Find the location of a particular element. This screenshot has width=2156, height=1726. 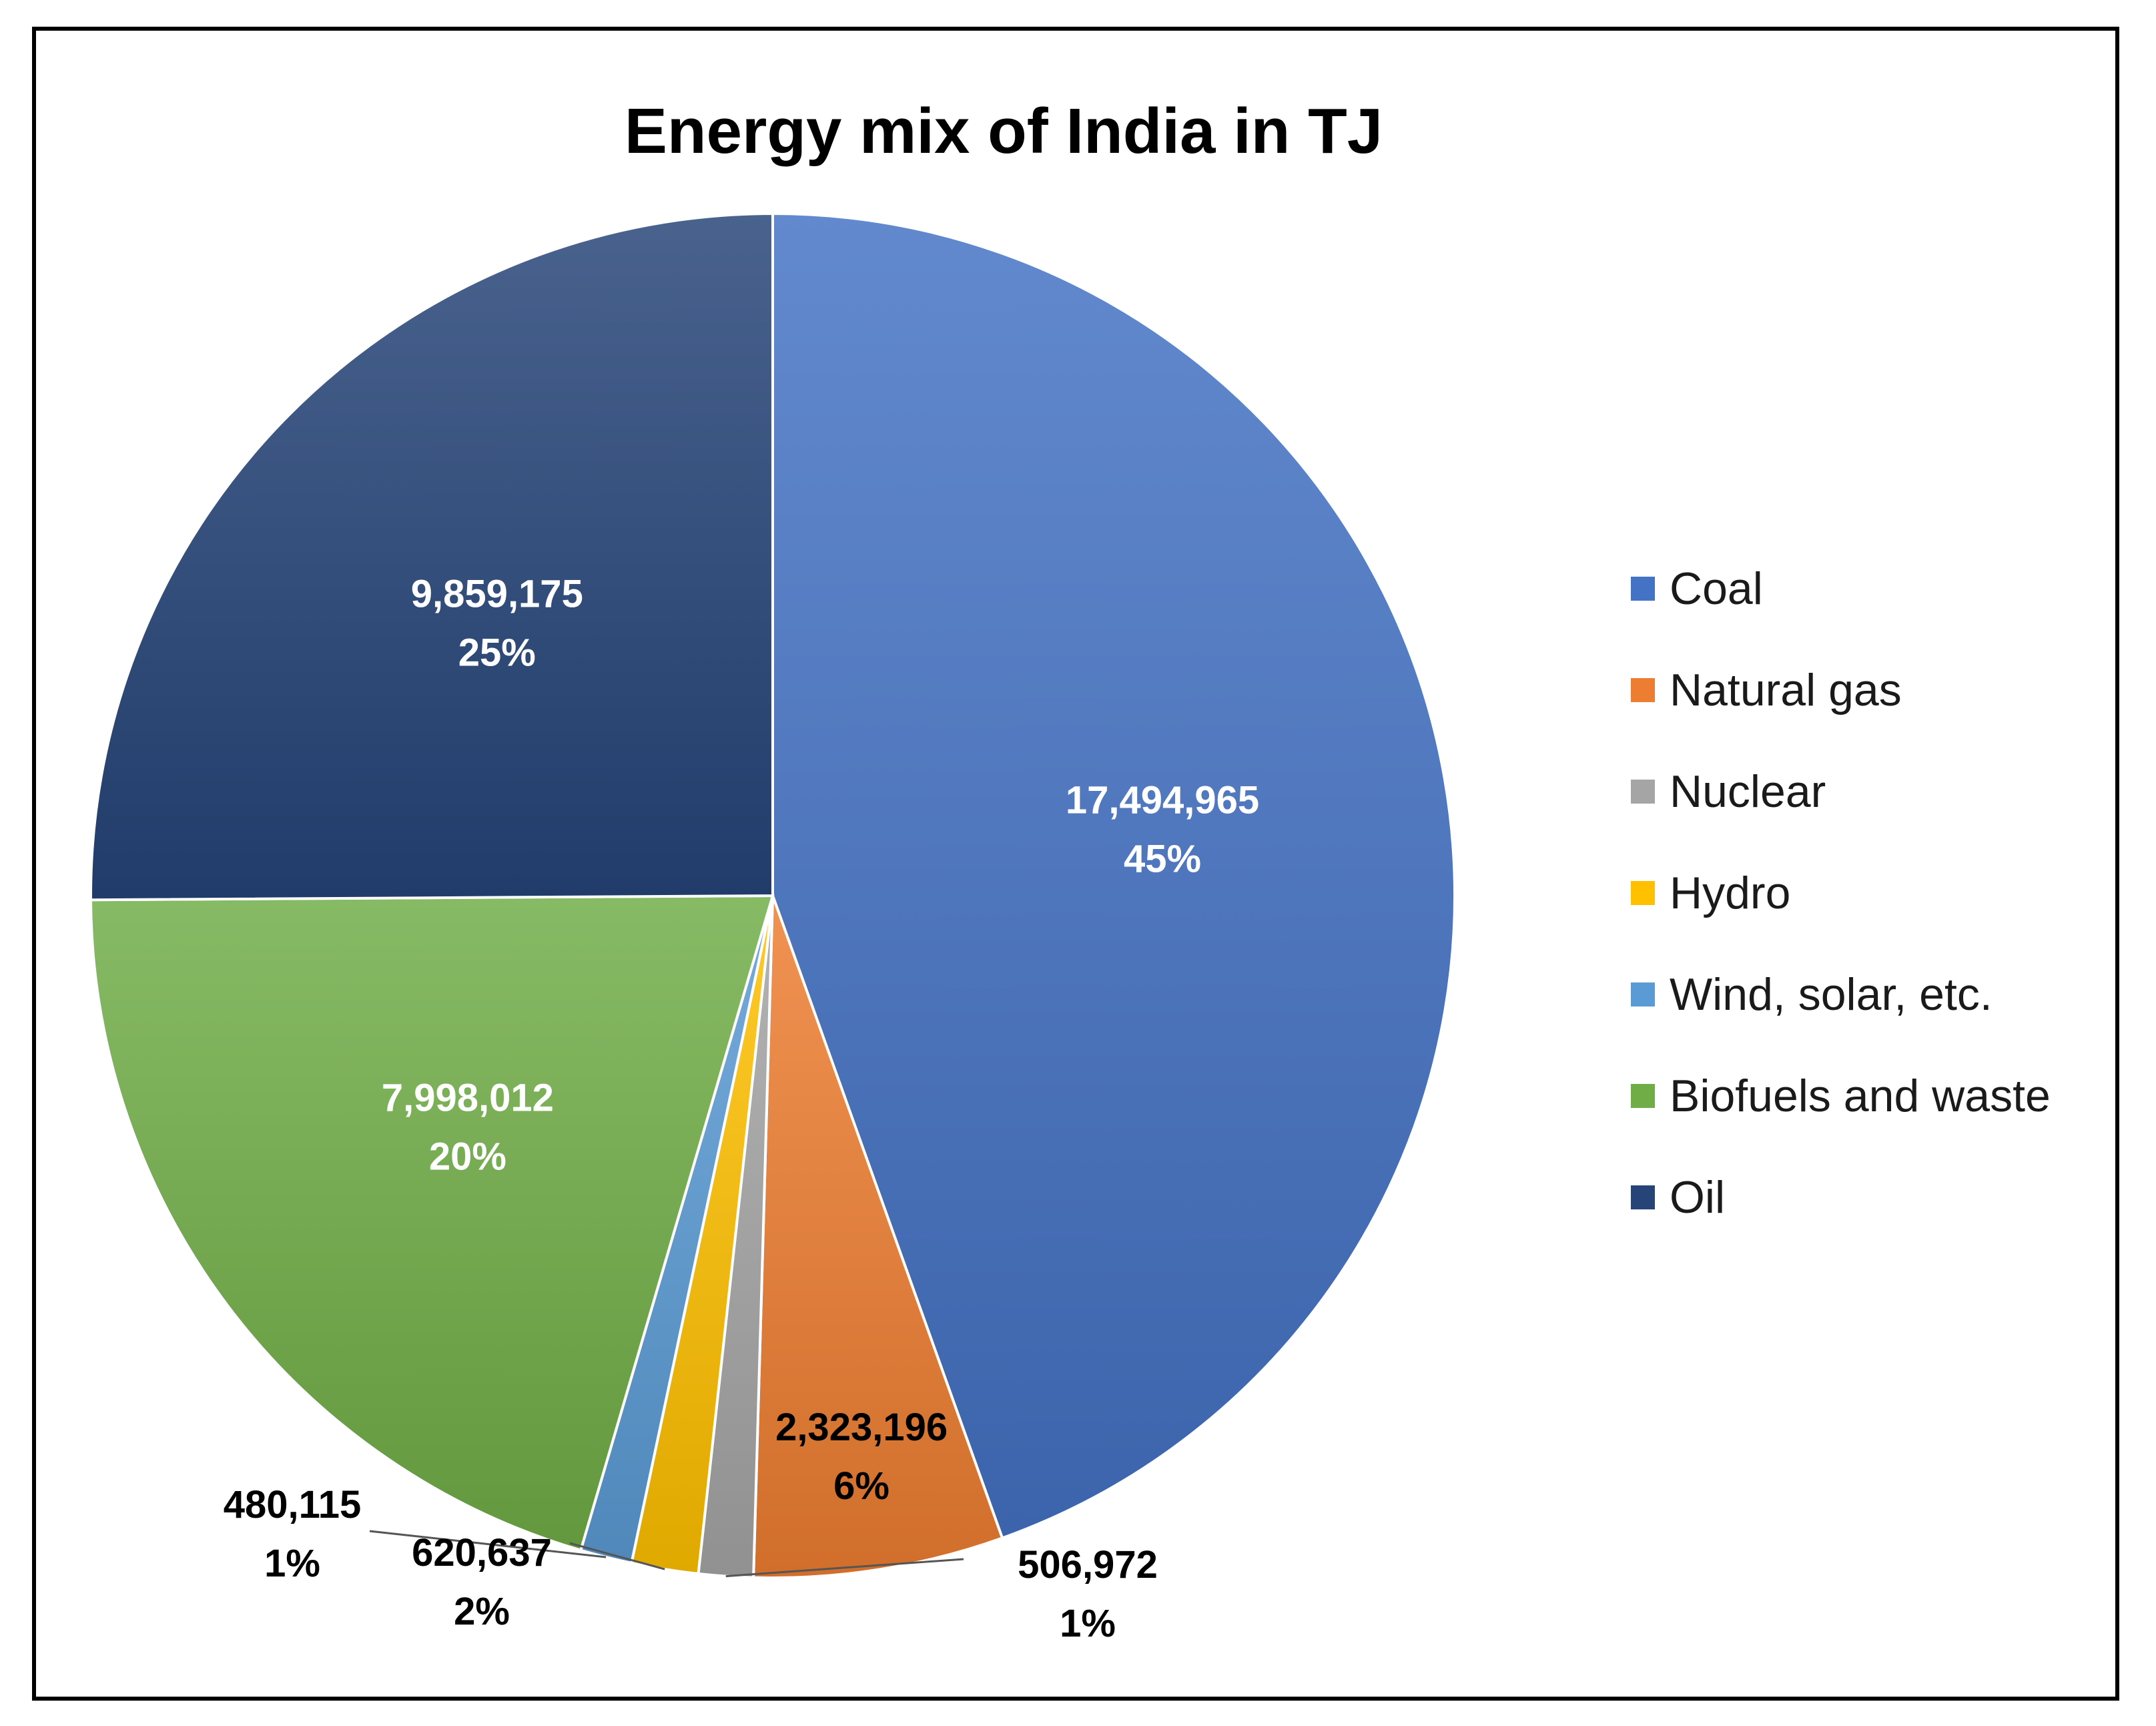

legend-item-biofuels-and-waste: Biofuels and waste is located at coordinates (1841, 1096).